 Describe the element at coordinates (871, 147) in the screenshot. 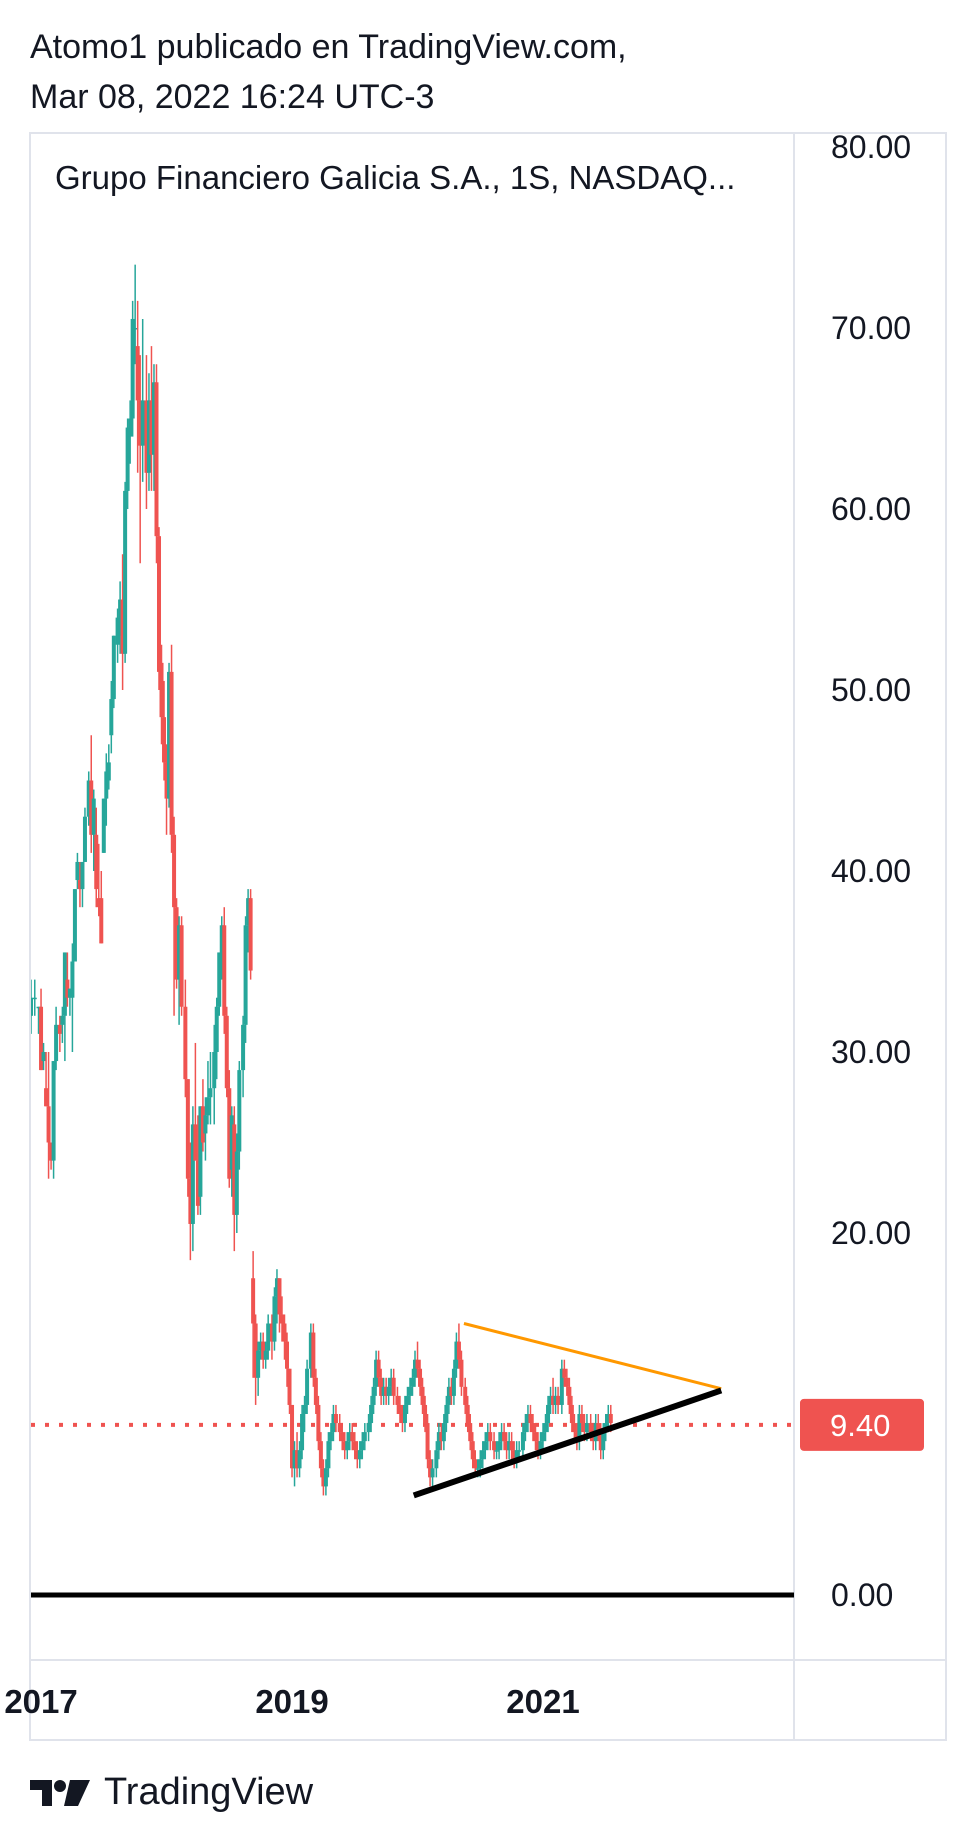

I see `price-tick-label: 80.00` at that location.